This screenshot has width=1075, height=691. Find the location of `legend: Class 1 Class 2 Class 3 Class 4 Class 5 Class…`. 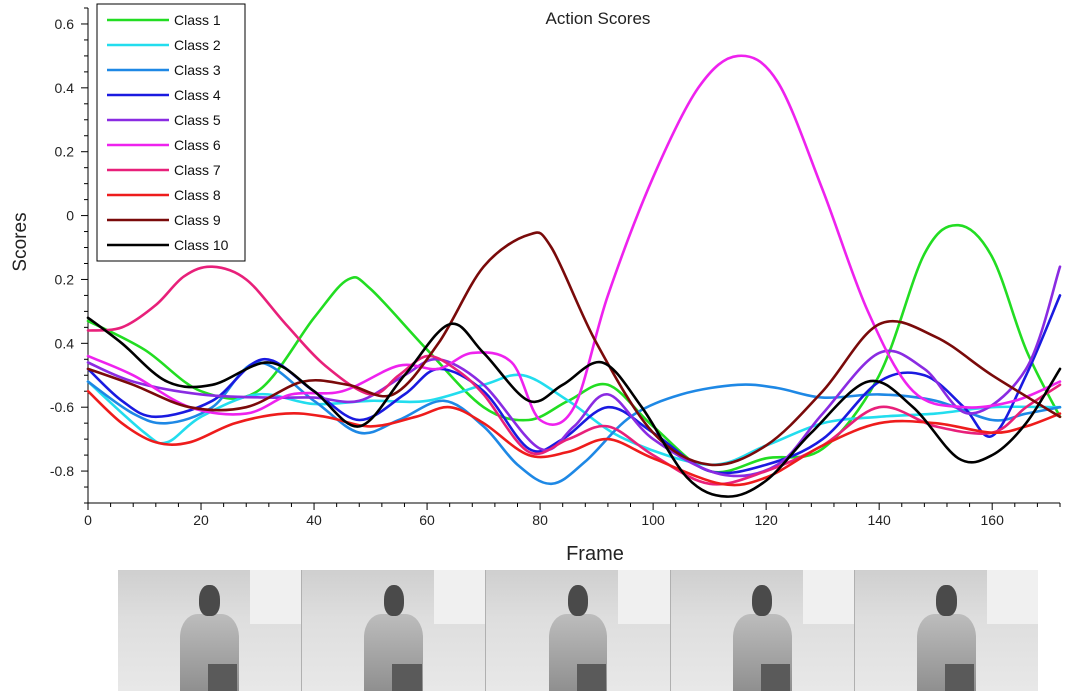

legend: Class 1 Class 2 Class 3 Class 4 Class 5 Class… is located at coordinates (171, 132).